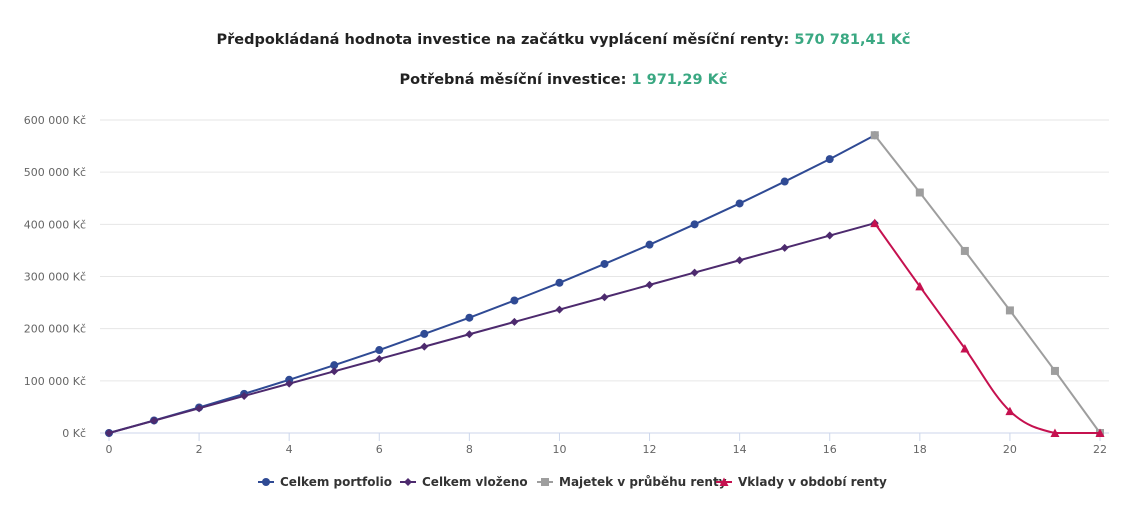  I want to click on series-majetek-v-prubehu-renty, so click(987, 284).